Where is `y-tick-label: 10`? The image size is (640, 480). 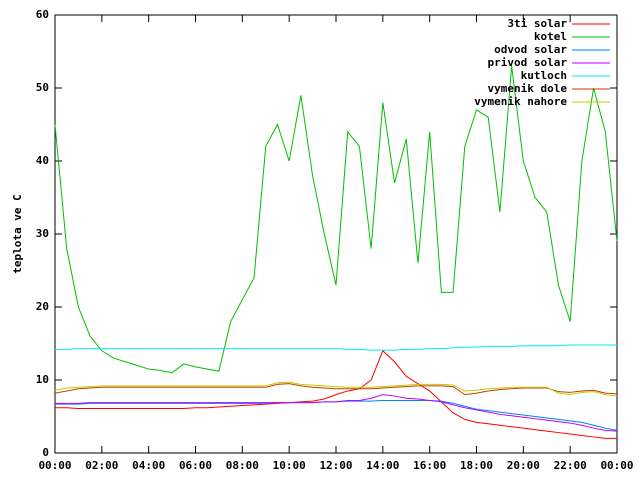
y-tick-label: 10 is located at coordinates (42, 379).